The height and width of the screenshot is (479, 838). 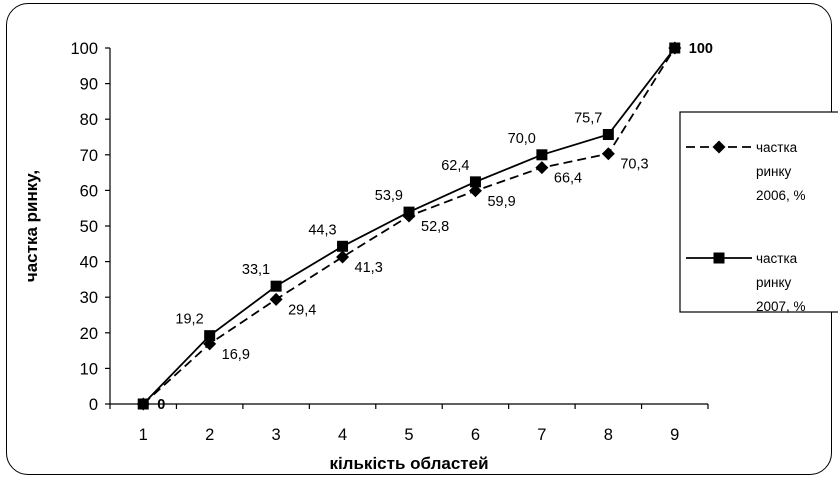 I want to click on x-tick-label: 3, so click(x=276, y=435).